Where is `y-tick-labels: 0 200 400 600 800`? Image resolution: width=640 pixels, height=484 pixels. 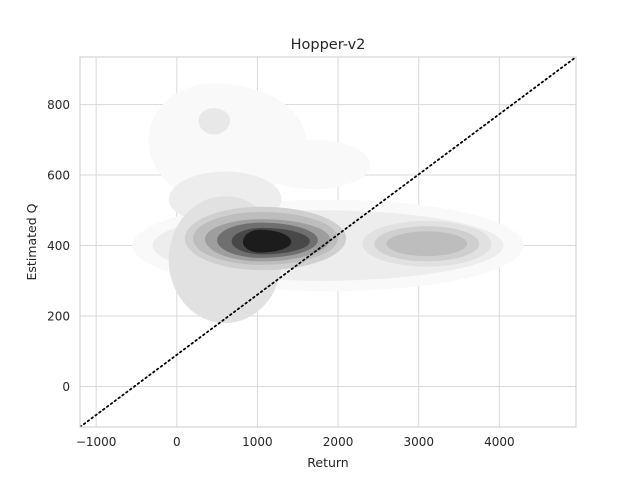 y-tick-labels: 0 200 400 600 800 is located at coordinates (58, 246).